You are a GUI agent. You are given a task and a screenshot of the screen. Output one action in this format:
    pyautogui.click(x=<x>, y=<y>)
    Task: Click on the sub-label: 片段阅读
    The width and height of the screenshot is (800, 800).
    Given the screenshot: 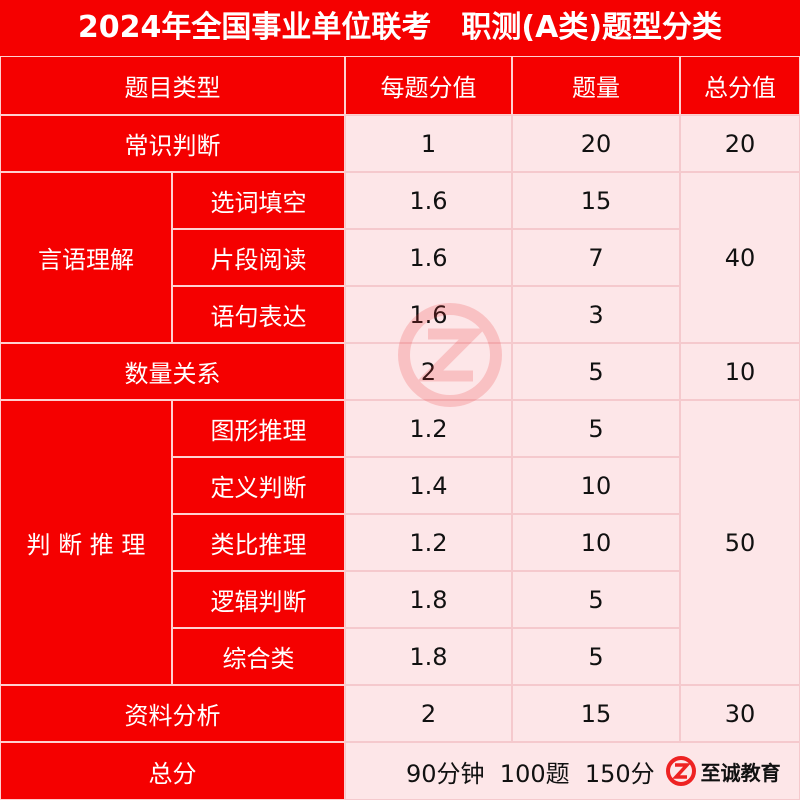 What is the action you would take?
    pyautogui.click(x=258, y=257)
    